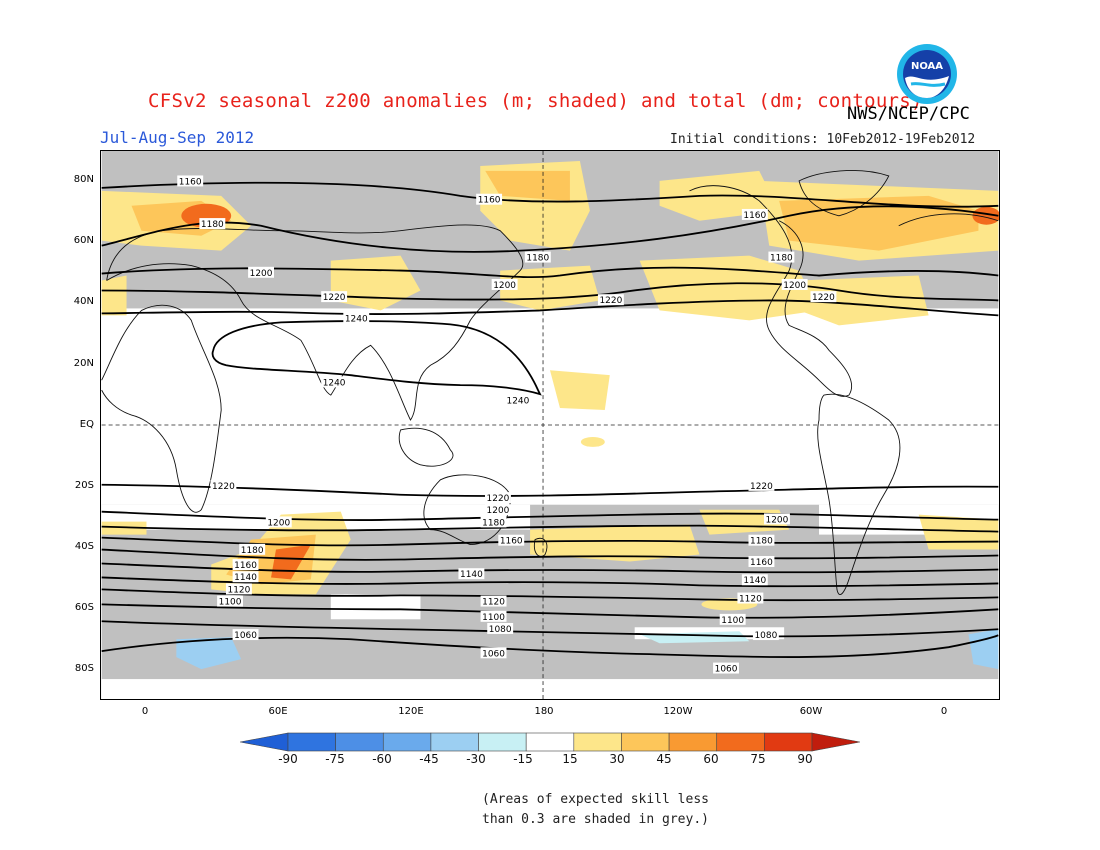  I want to click on lat-label: 60N, so click(83, 240).